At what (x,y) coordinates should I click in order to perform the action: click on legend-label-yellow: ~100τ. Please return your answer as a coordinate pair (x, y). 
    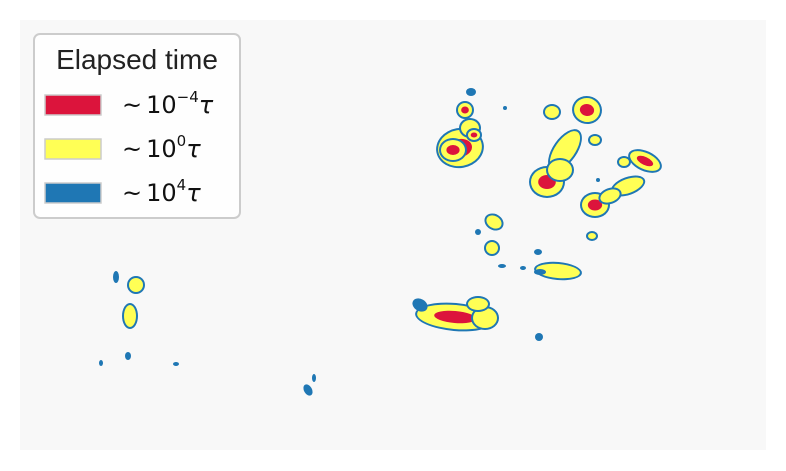
    Looking at the image, I should click on (161, 147).